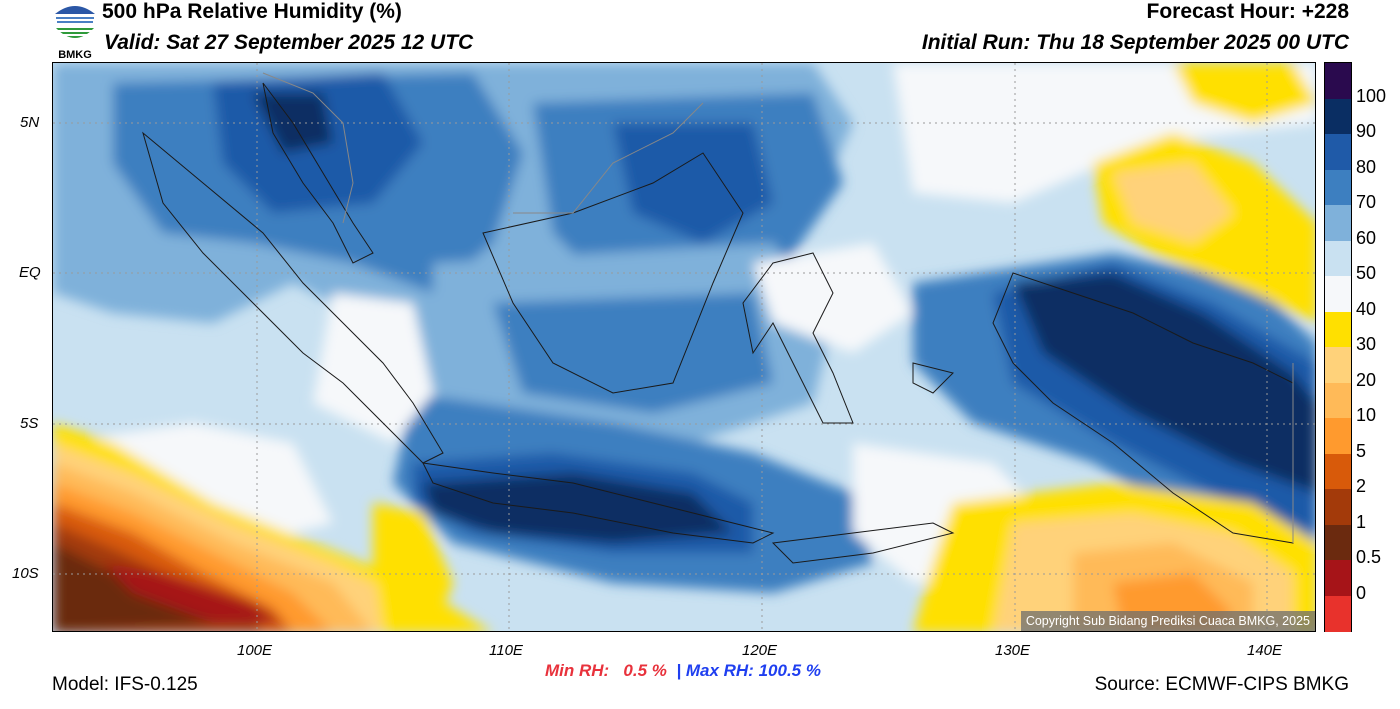  Describe the element at coordinates (25, 573) in the screenshot. I see `lat-label-10s: 10S` at that location.